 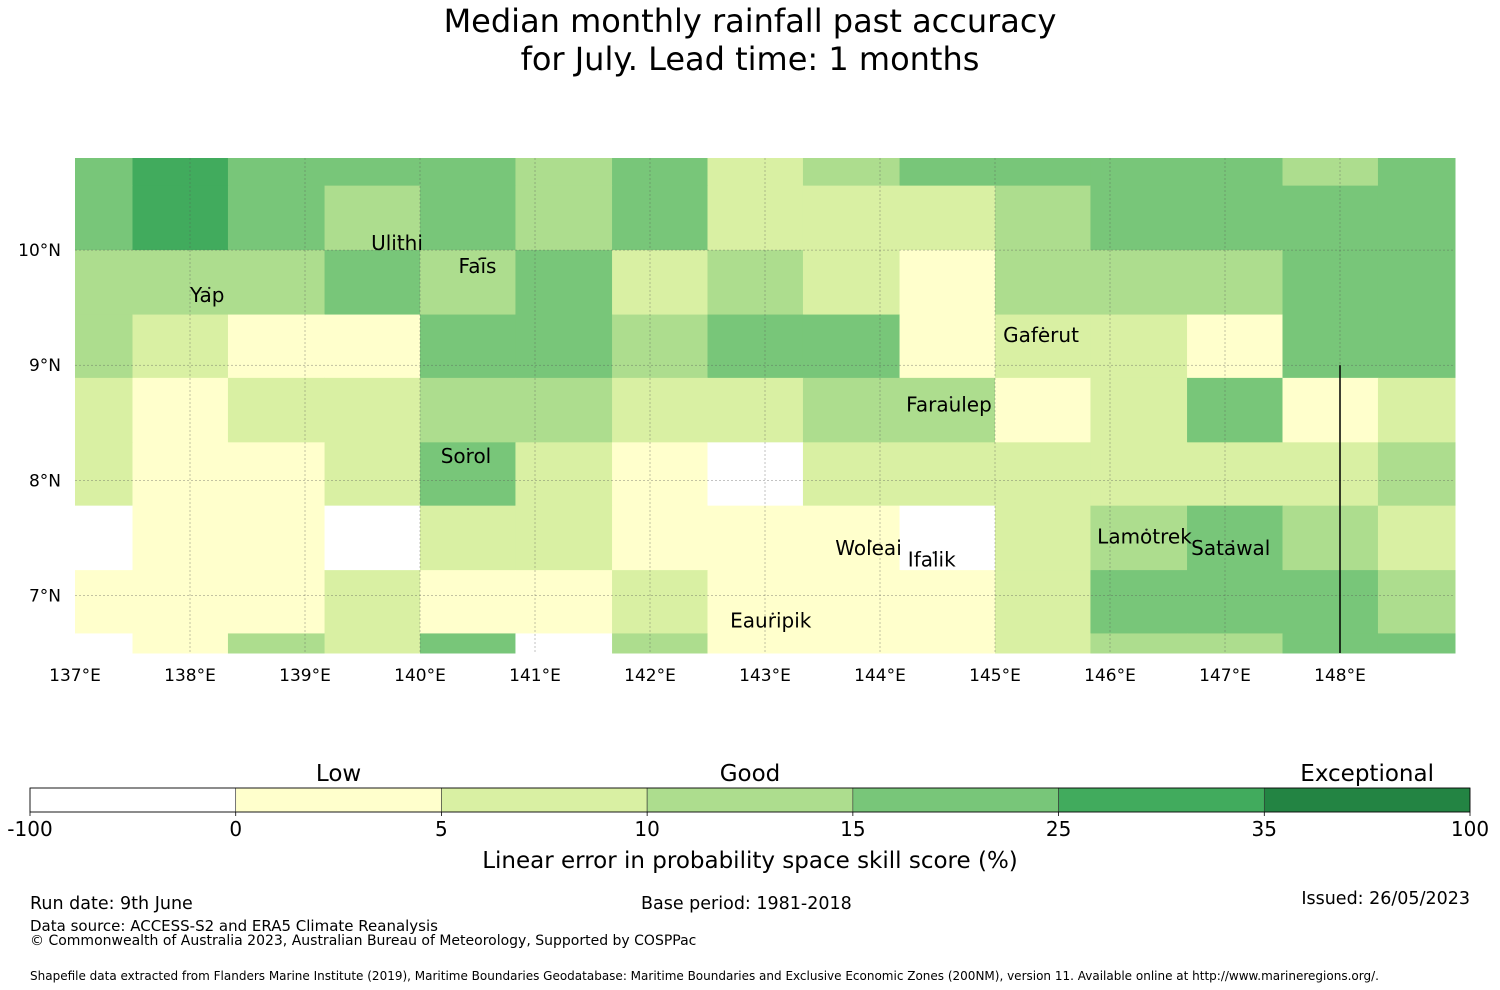 What do you see at coordinates (1470, 829) in the screenshot?
I see `colorbar-tick-label: 100` at bounding box center [1470, 829].